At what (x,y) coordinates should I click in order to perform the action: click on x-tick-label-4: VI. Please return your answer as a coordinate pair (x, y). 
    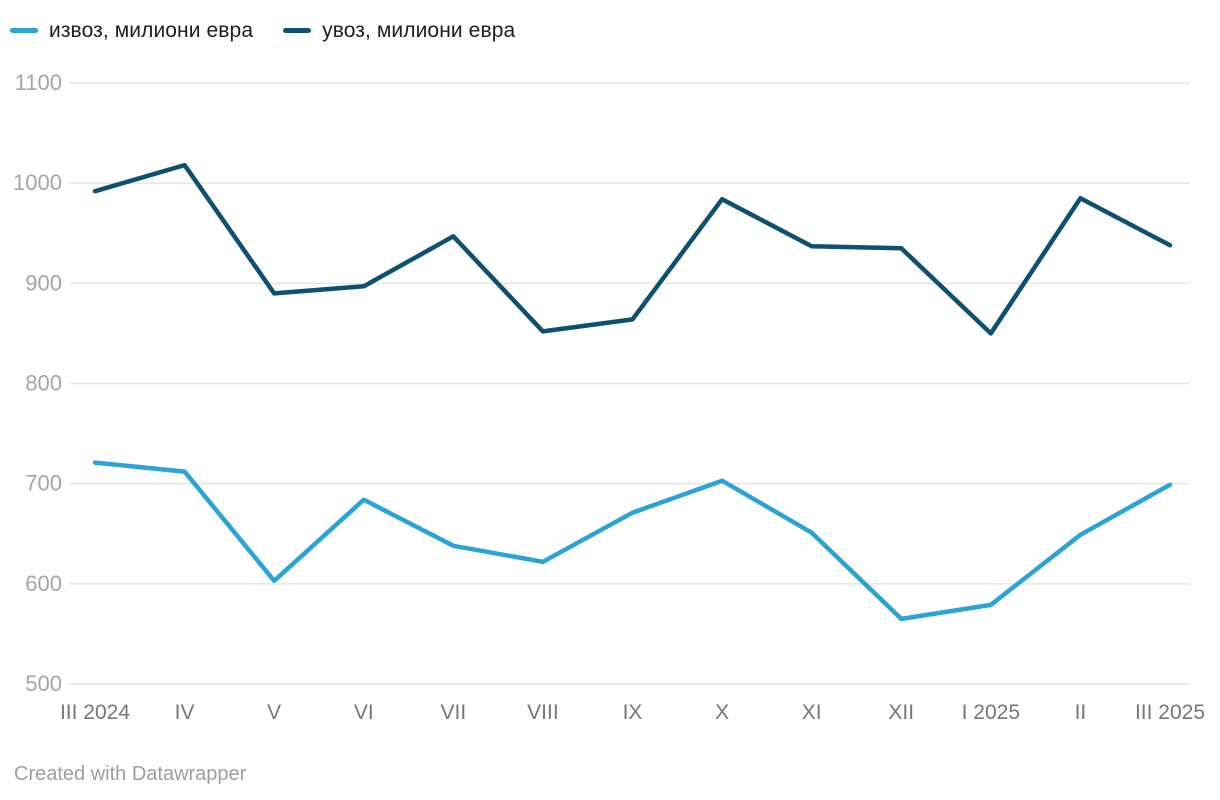
    Looking at the image, I should click on (364, 712).